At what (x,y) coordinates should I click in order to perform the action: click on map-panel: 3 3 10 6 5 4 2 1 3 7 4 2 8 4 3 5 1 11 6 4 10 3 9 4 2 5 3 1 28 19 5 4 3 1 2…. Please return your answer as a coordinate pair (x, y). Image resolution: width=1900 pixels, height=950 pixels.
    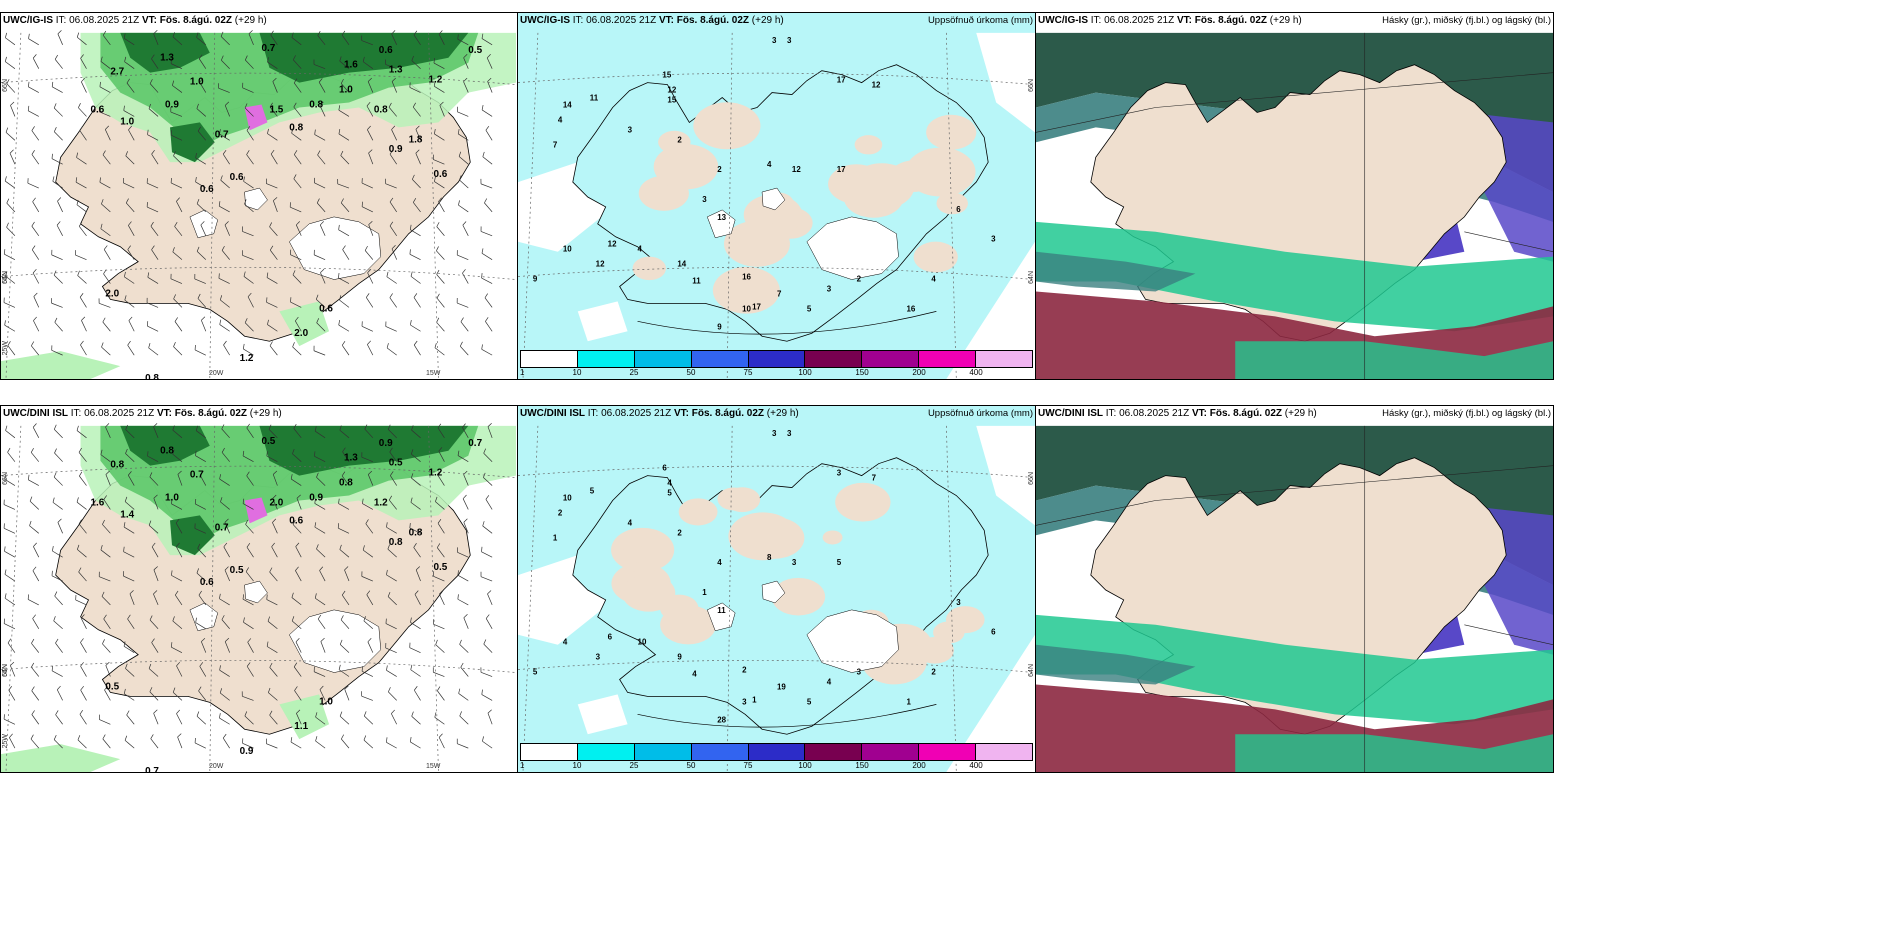
    Looking at the image, I should click on (776, 589).